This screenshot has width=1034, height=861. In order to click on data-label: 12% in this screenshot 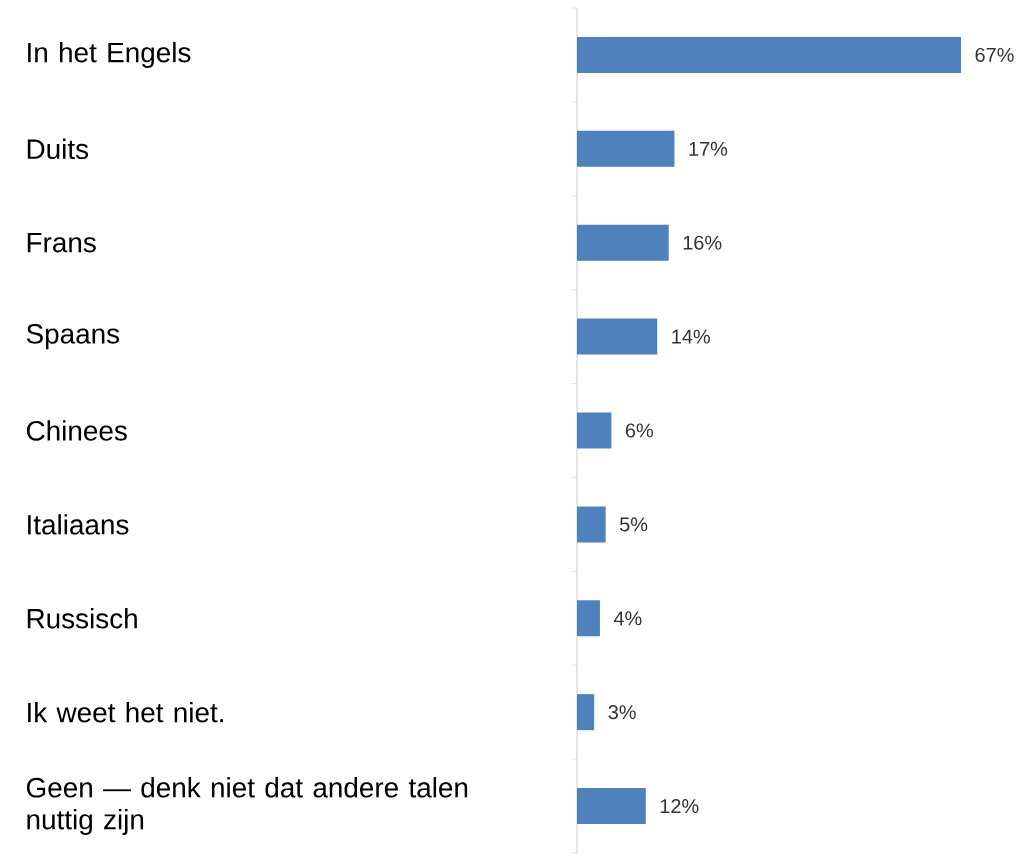, I will do `click(679, 806)`.